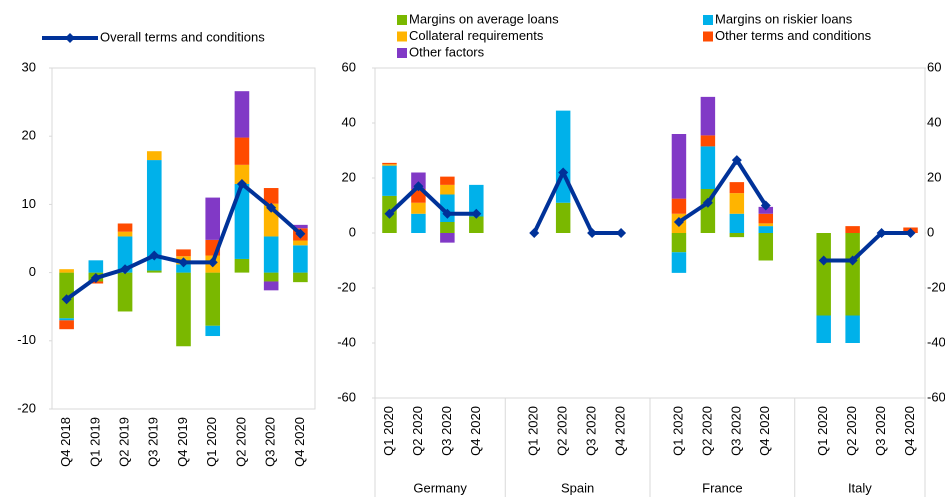 The height and width of the screenshot is (497, 945). Describe the element at coordinates (346, 396) in the screenshot. I see `y-tick-label: -60` at that location.